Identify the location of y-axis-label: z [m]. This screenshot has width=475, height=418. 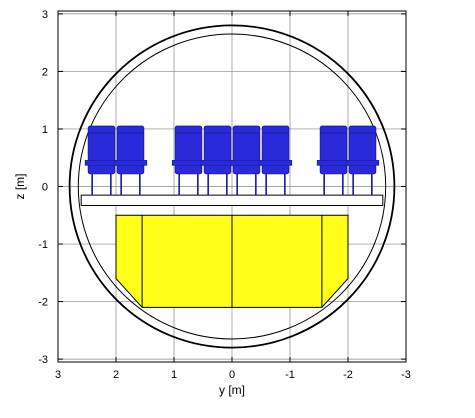
(20, 187).